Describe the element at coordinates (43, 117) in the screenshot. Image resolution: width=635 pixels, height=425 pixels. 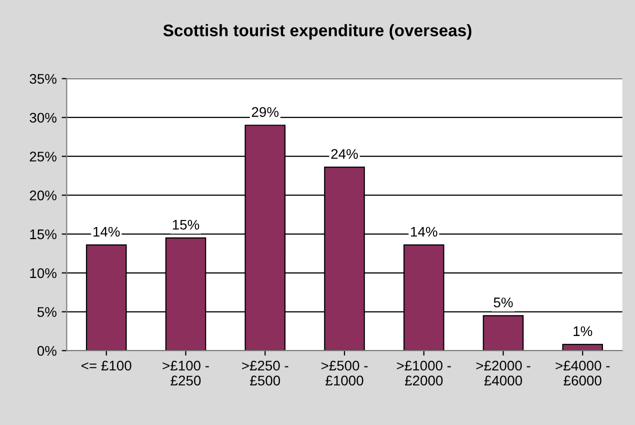
I see `y-tick-label: 30%` at that location.